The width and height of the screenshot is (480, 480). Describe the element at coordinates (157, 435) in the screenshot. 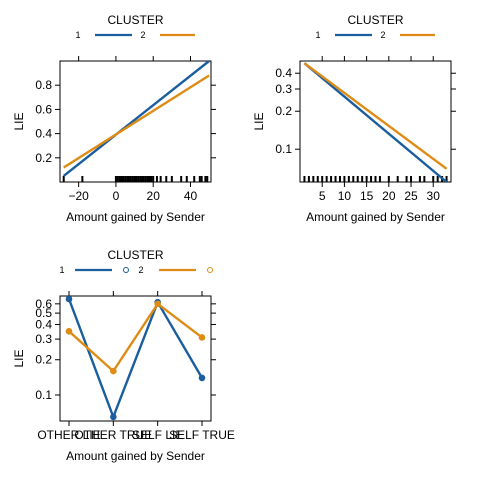

I see `x-tick-label: SELF LIE` at that location.